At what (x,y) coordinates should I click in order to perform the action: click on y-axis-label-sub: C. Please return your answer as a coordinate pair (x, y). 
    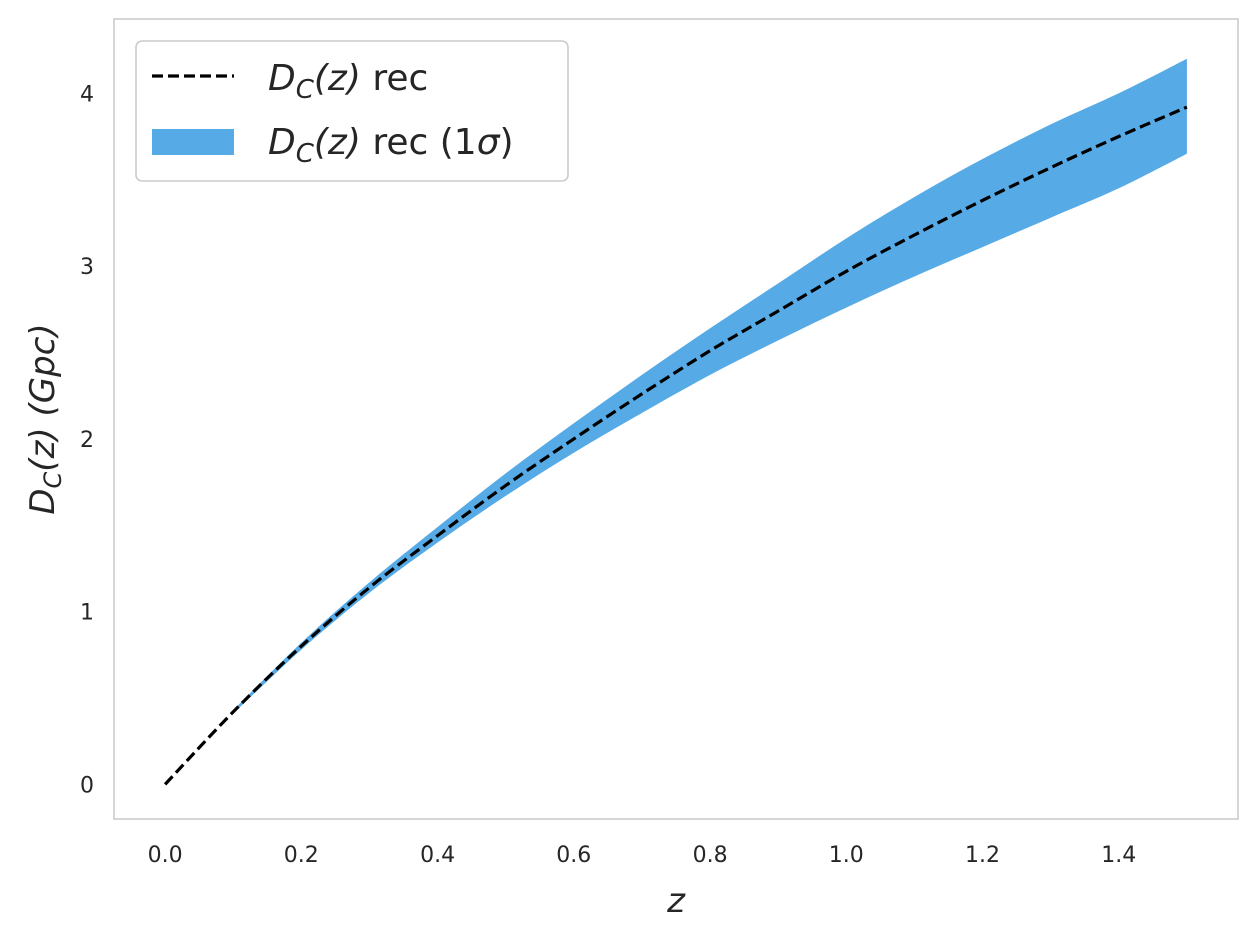
    Looking at the image, I should click on (53, 479).